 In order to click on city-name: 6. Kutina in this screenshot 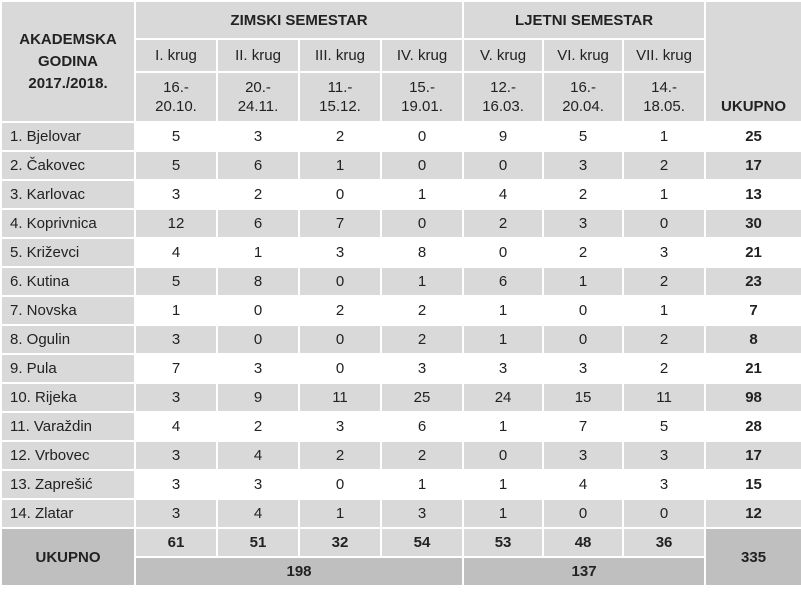, I will do `click(68, 281)`.